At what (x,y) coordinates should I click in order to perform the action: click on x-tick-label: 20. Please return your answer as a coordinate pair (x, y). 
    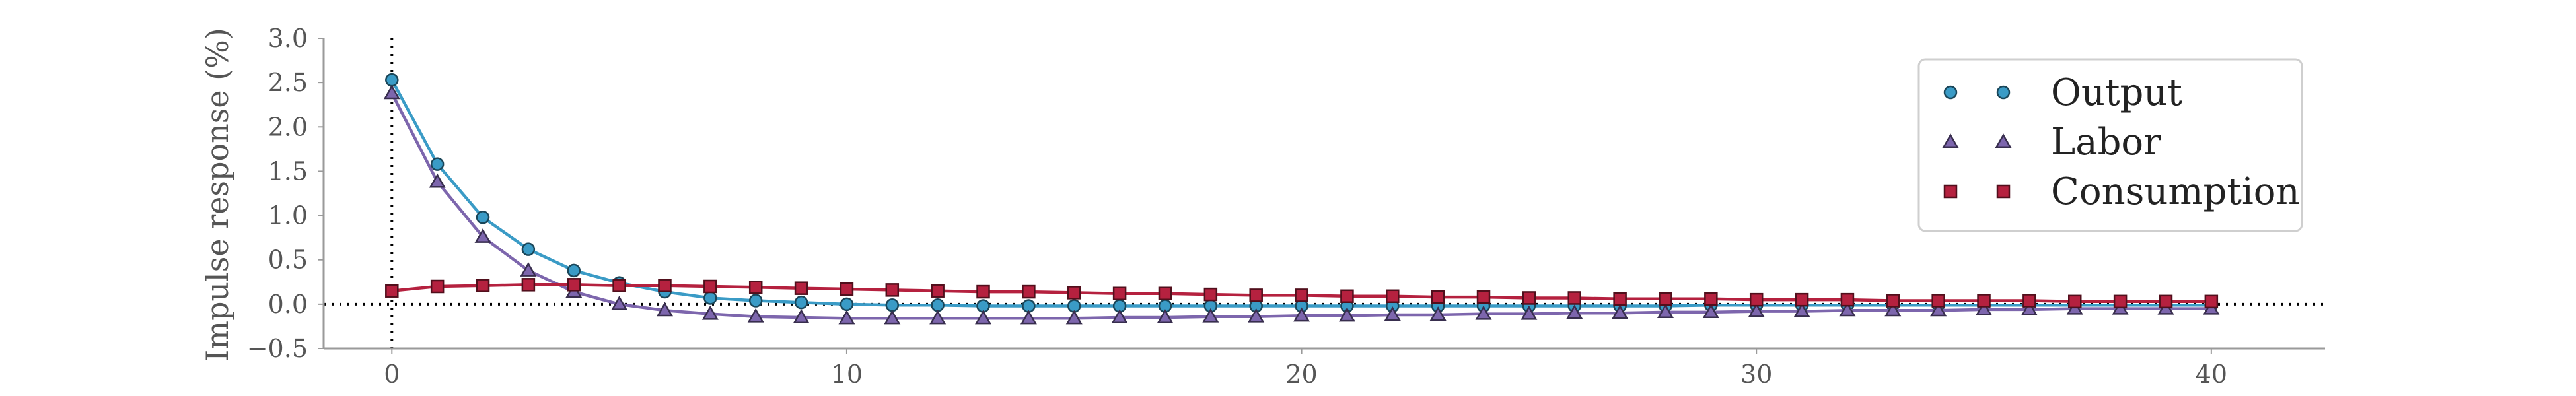
    Looking at the image, I should click on (1301, 374).